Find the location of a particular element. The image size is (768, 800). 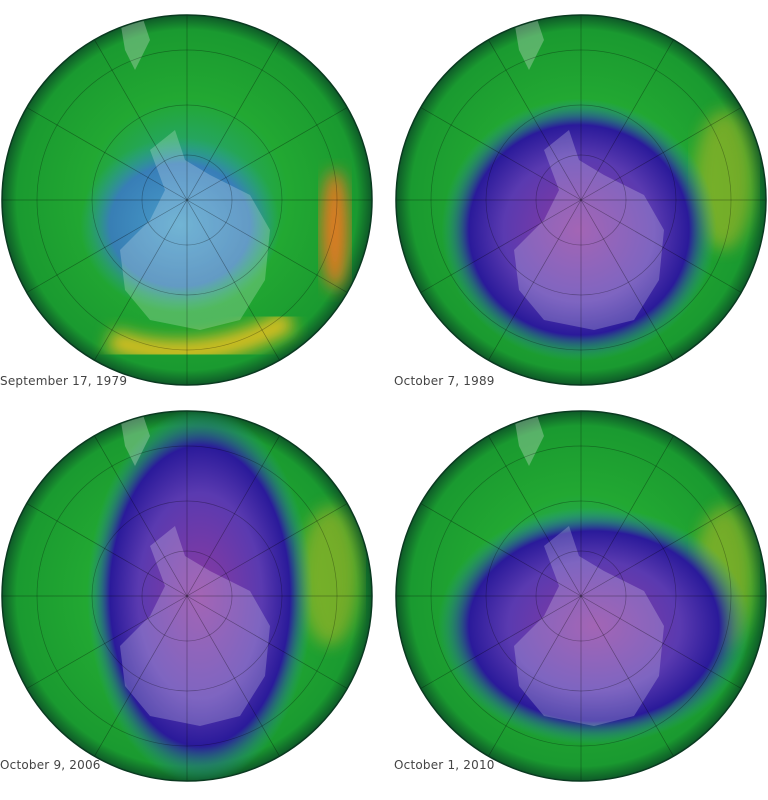

date-label-1989: October 7, 1989 is located at coordinates (444, 381).